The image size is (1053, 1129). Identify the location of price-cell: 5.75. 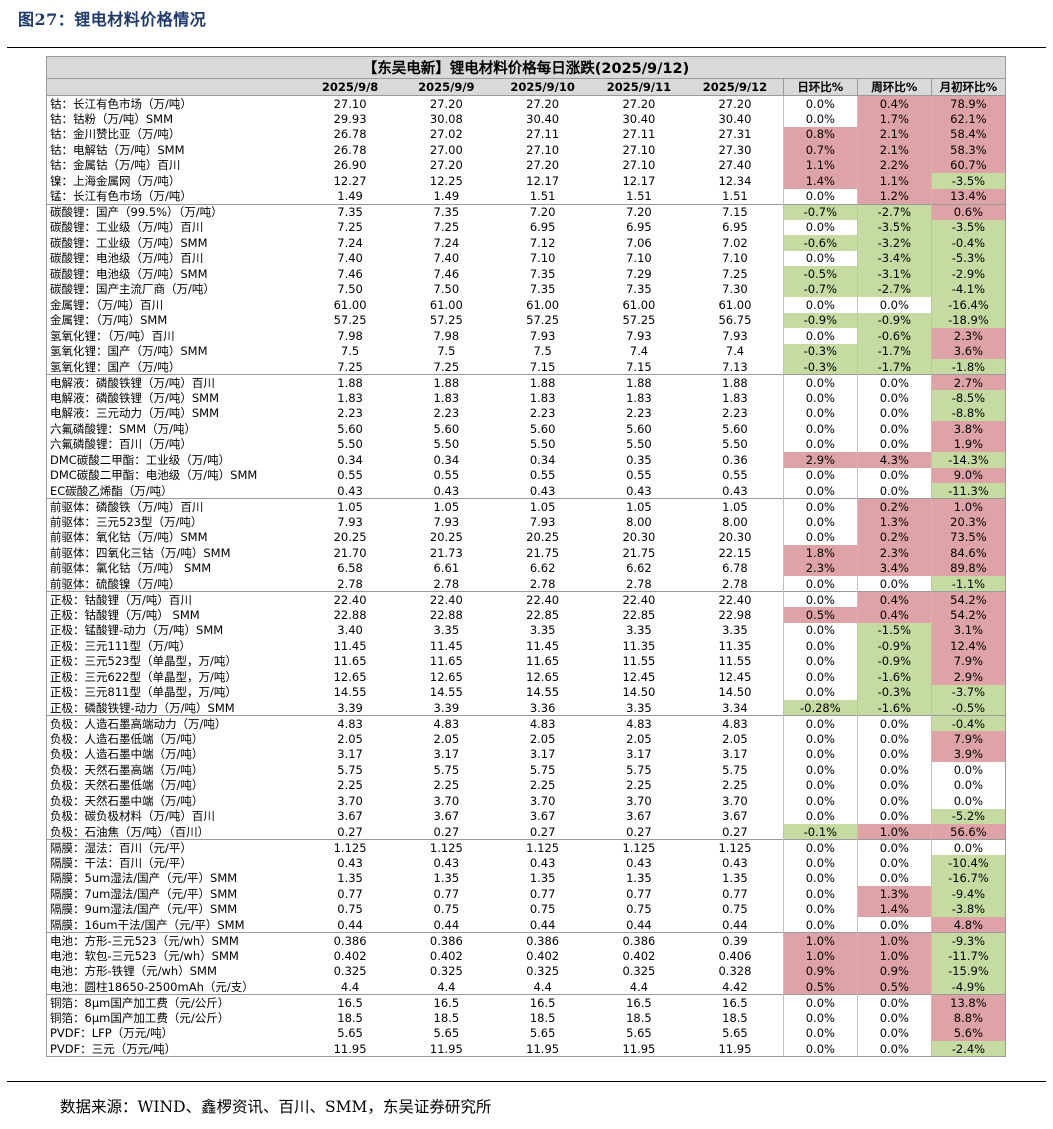
(639, 769).